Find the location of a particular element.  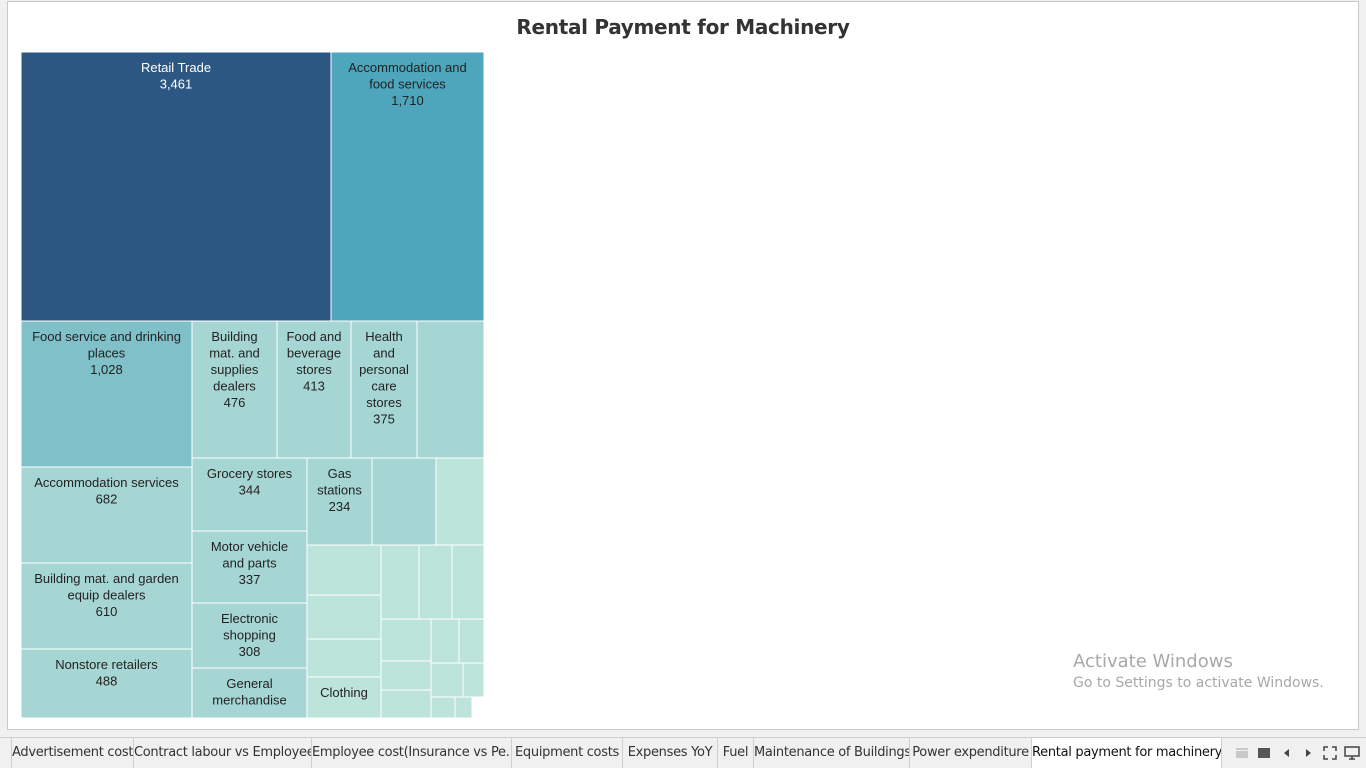

treemap-tile-label-14: Nonstore retailers 488 is located at coordinates (106, 673).